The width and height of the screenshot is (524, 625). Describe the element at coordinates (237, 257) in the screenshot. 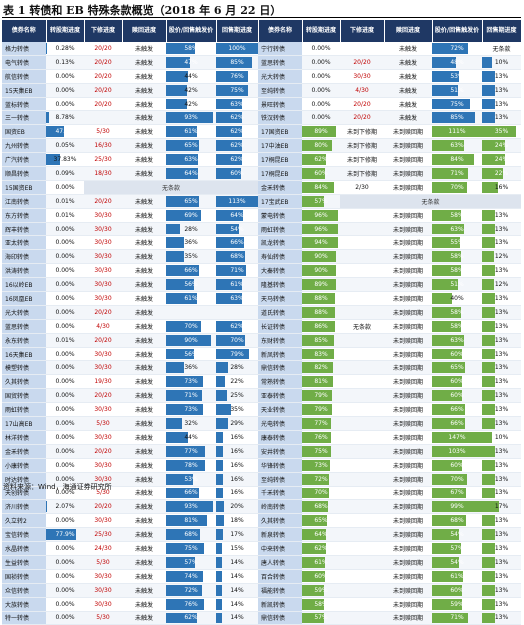

I see `bar-cell: 68%` at that location.